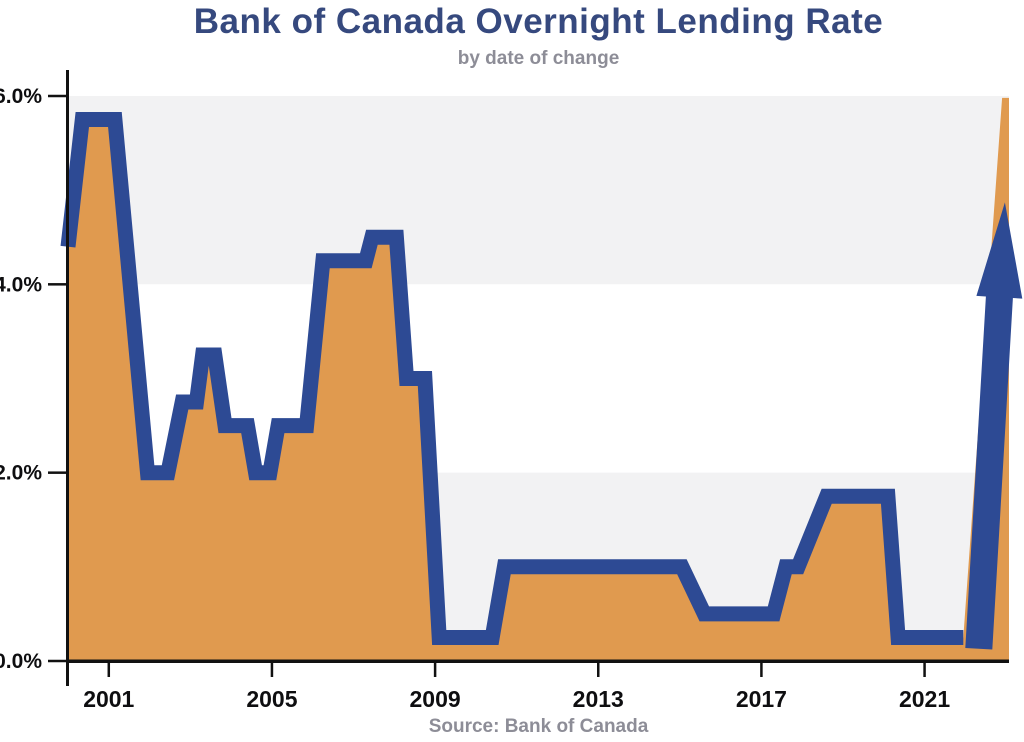 The height and width of the screenshot is (742, 1024). What do you see at coordinates (21, 473) in the screenshot?
I see `y-tick-label: 2.0%` at bounding box center [21, 473].